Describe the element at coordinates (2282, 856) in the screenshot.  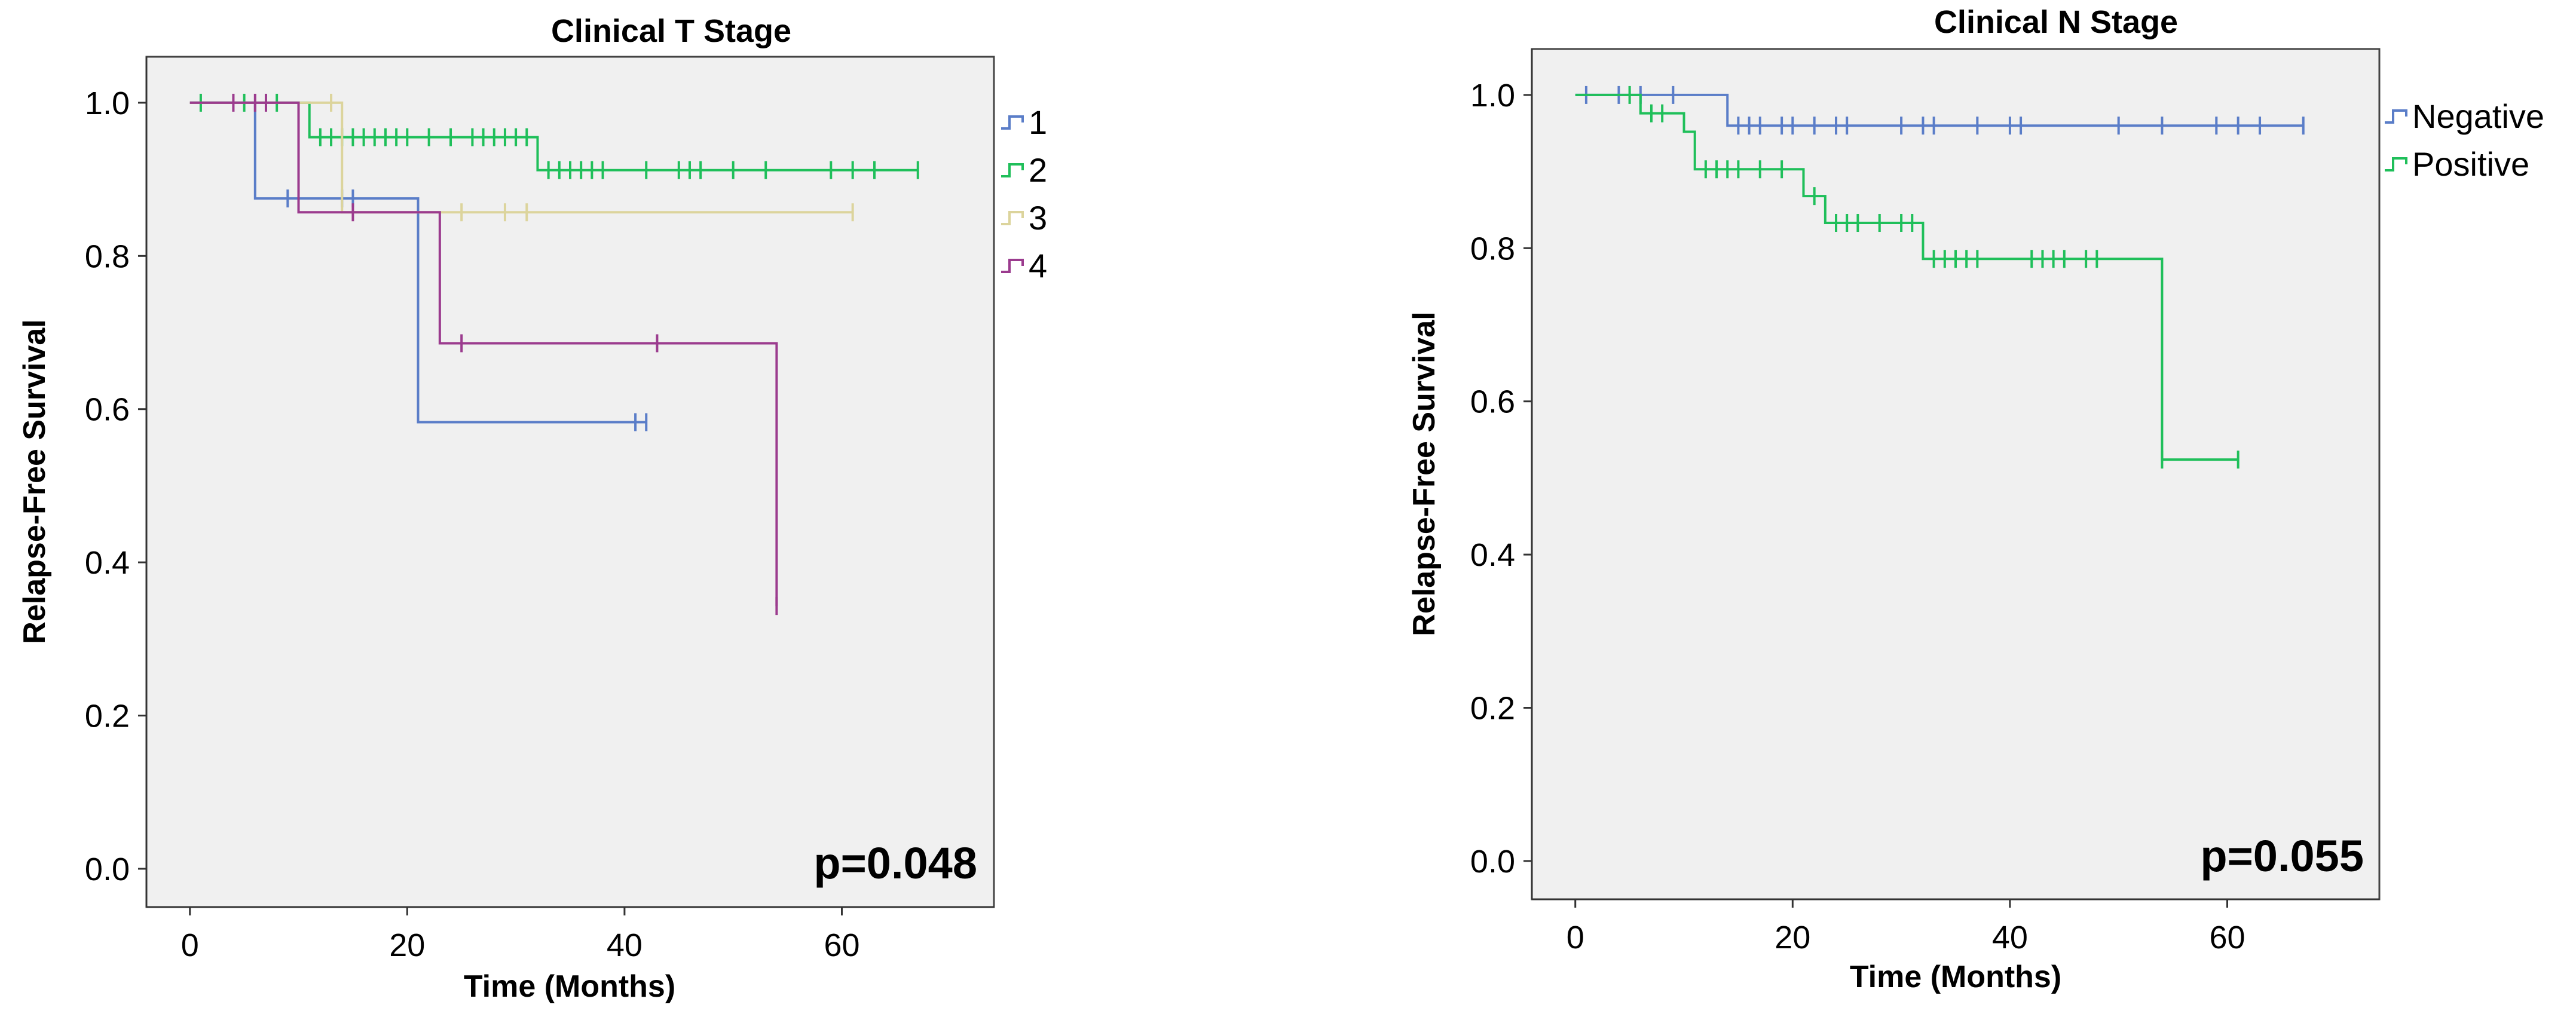
I see `p-value: p=0.055` at that location.